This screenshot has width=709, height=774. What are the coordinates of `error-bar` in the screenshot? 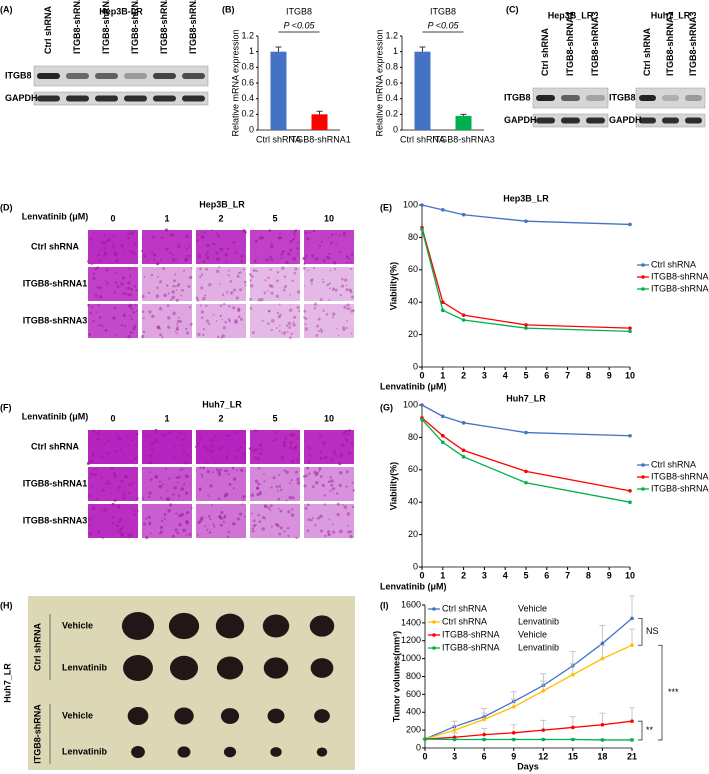 It's located at (602, 634).